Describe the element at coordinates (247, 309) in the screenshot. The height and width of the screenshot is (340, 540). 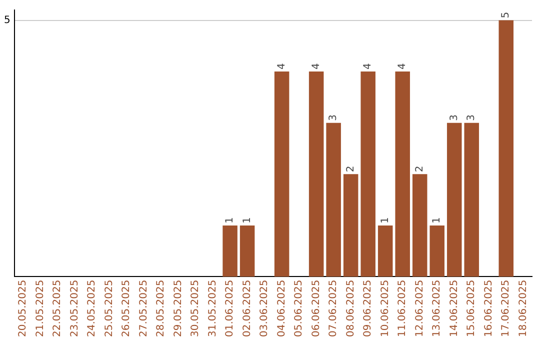
I see `x-tick-label: 02.06.2025` at that location.